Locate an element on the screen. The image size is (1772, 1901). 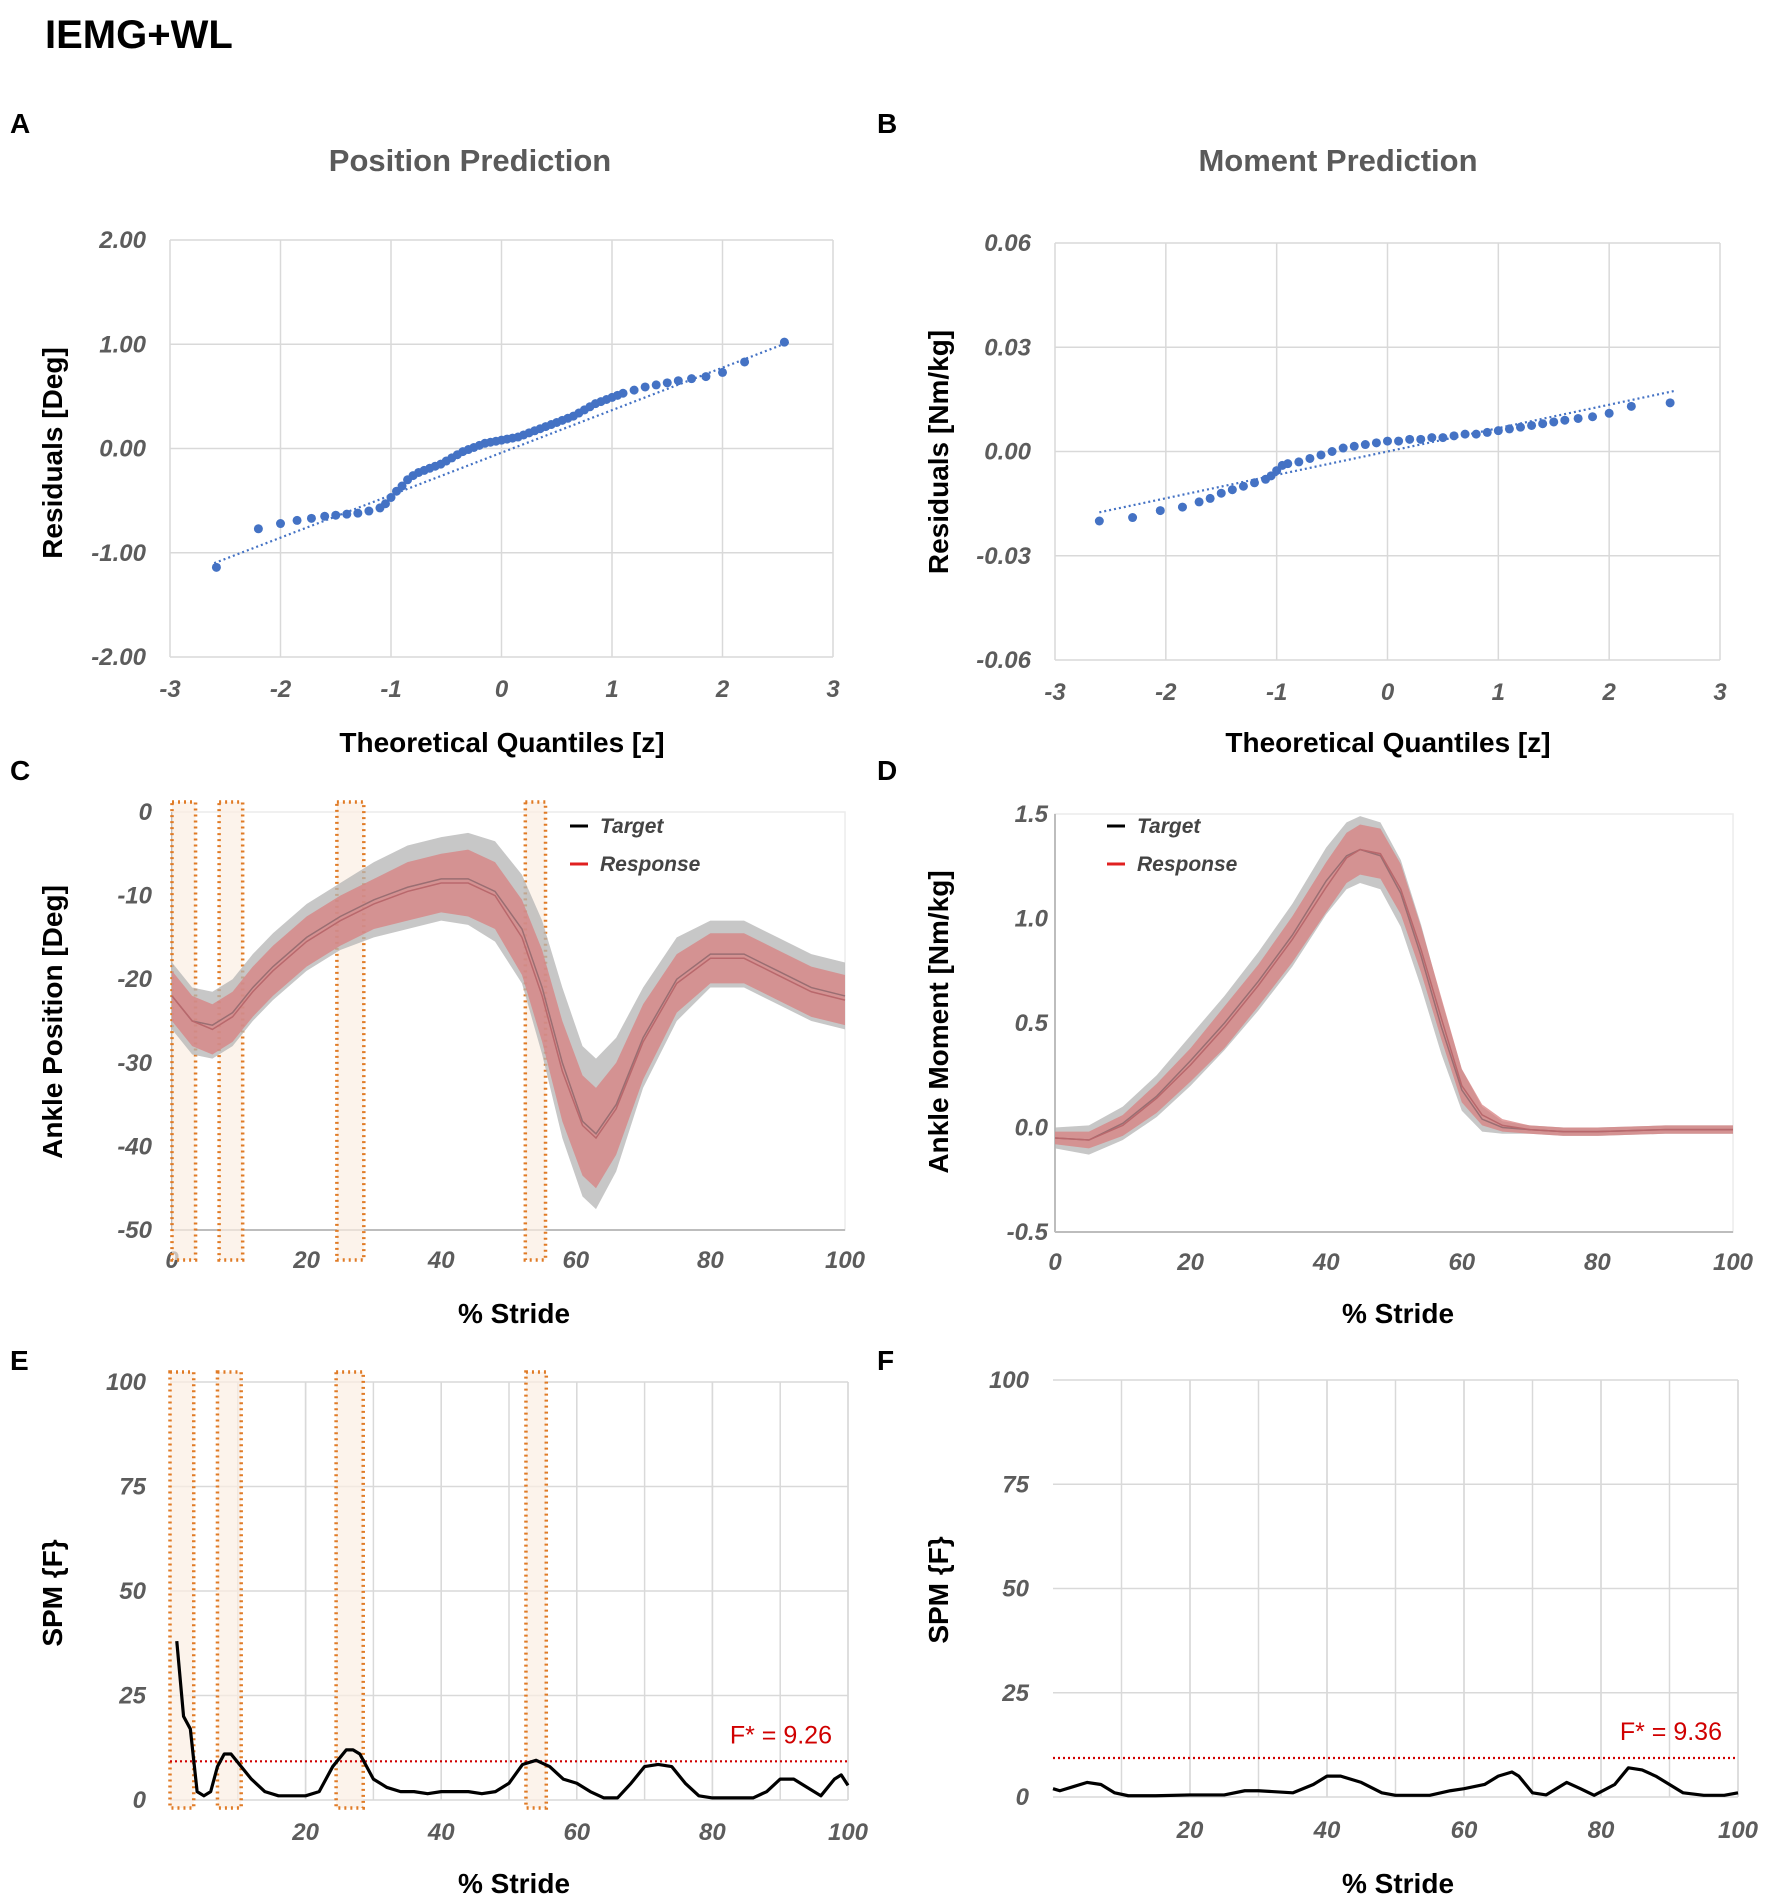
x-tick-label: 20 is located at coordinates (1190, 1262).